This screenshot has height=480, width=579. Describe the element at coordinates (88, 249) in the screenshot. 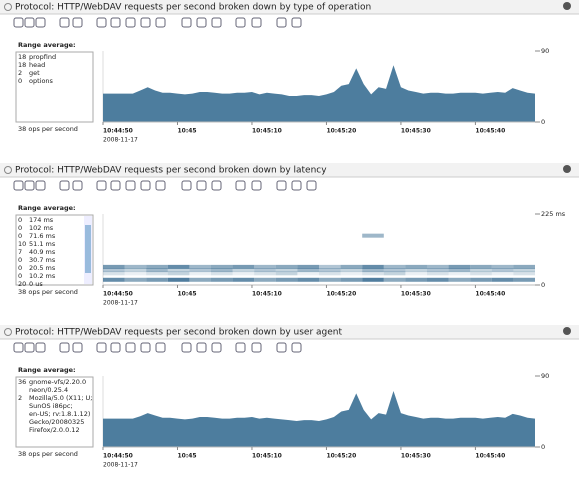

I see `scroll-thumb` at that location.